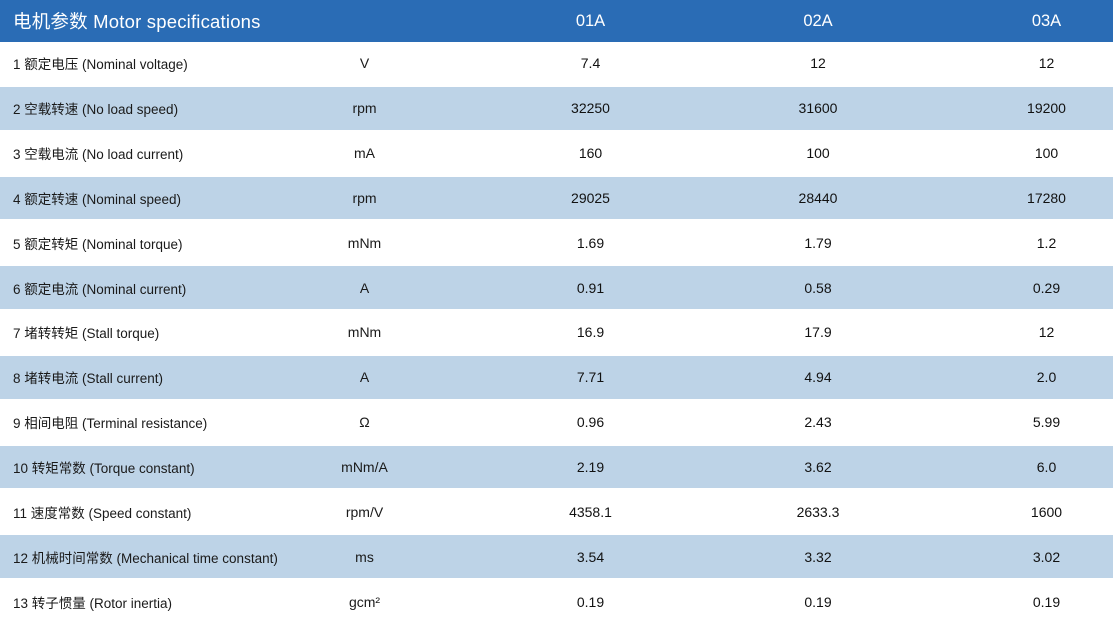 The image size is (1113, 625). What do you see at coordinates (818, 601) in the screenshot?
I see `value-cell-02a: 0.19` at bounding box center [818, 601].